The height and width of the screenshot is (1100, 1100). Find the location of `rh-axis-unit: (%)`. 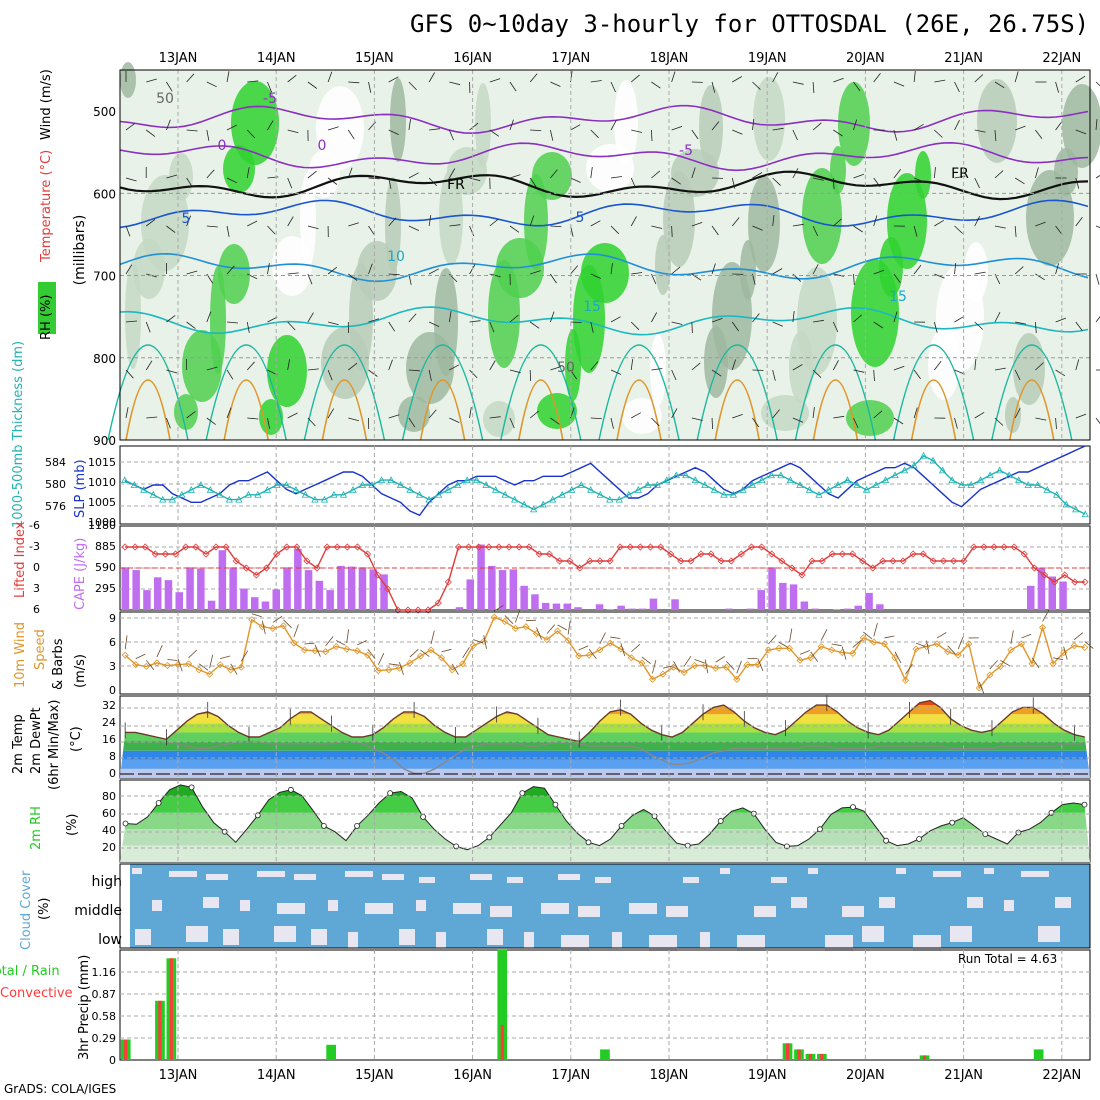

rh-axis-unit: (%) is located at coordinates (72, 825).